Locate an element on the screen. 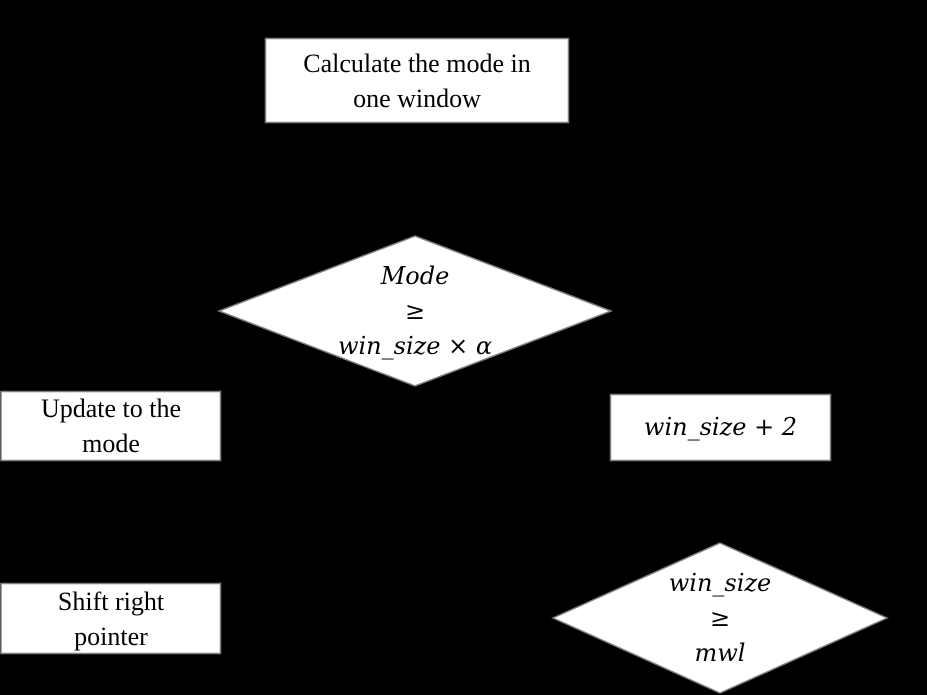 This screenshot has height=695, width=927. update-mode-text: Update to the mode is located at coordinates (111, 426).